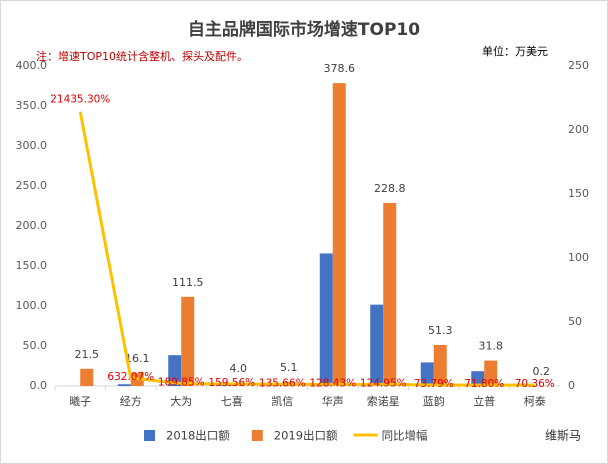 The height and width of the screenshot is (464, 608). I want to click on pct-label: 632.07%, so click(130, 377).